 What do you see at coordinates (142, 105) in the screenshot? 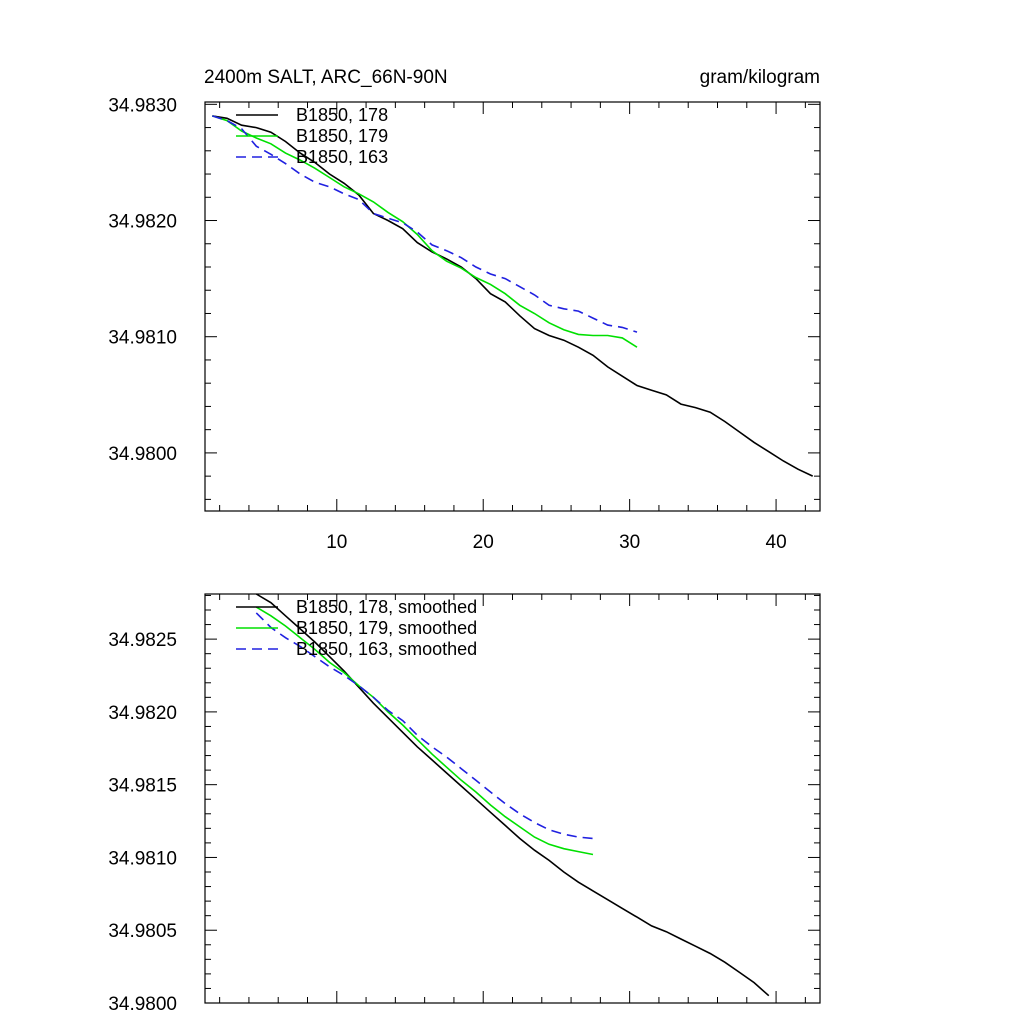
I see `y-tick-label: 34.9830` at bounding box center [142, 105].